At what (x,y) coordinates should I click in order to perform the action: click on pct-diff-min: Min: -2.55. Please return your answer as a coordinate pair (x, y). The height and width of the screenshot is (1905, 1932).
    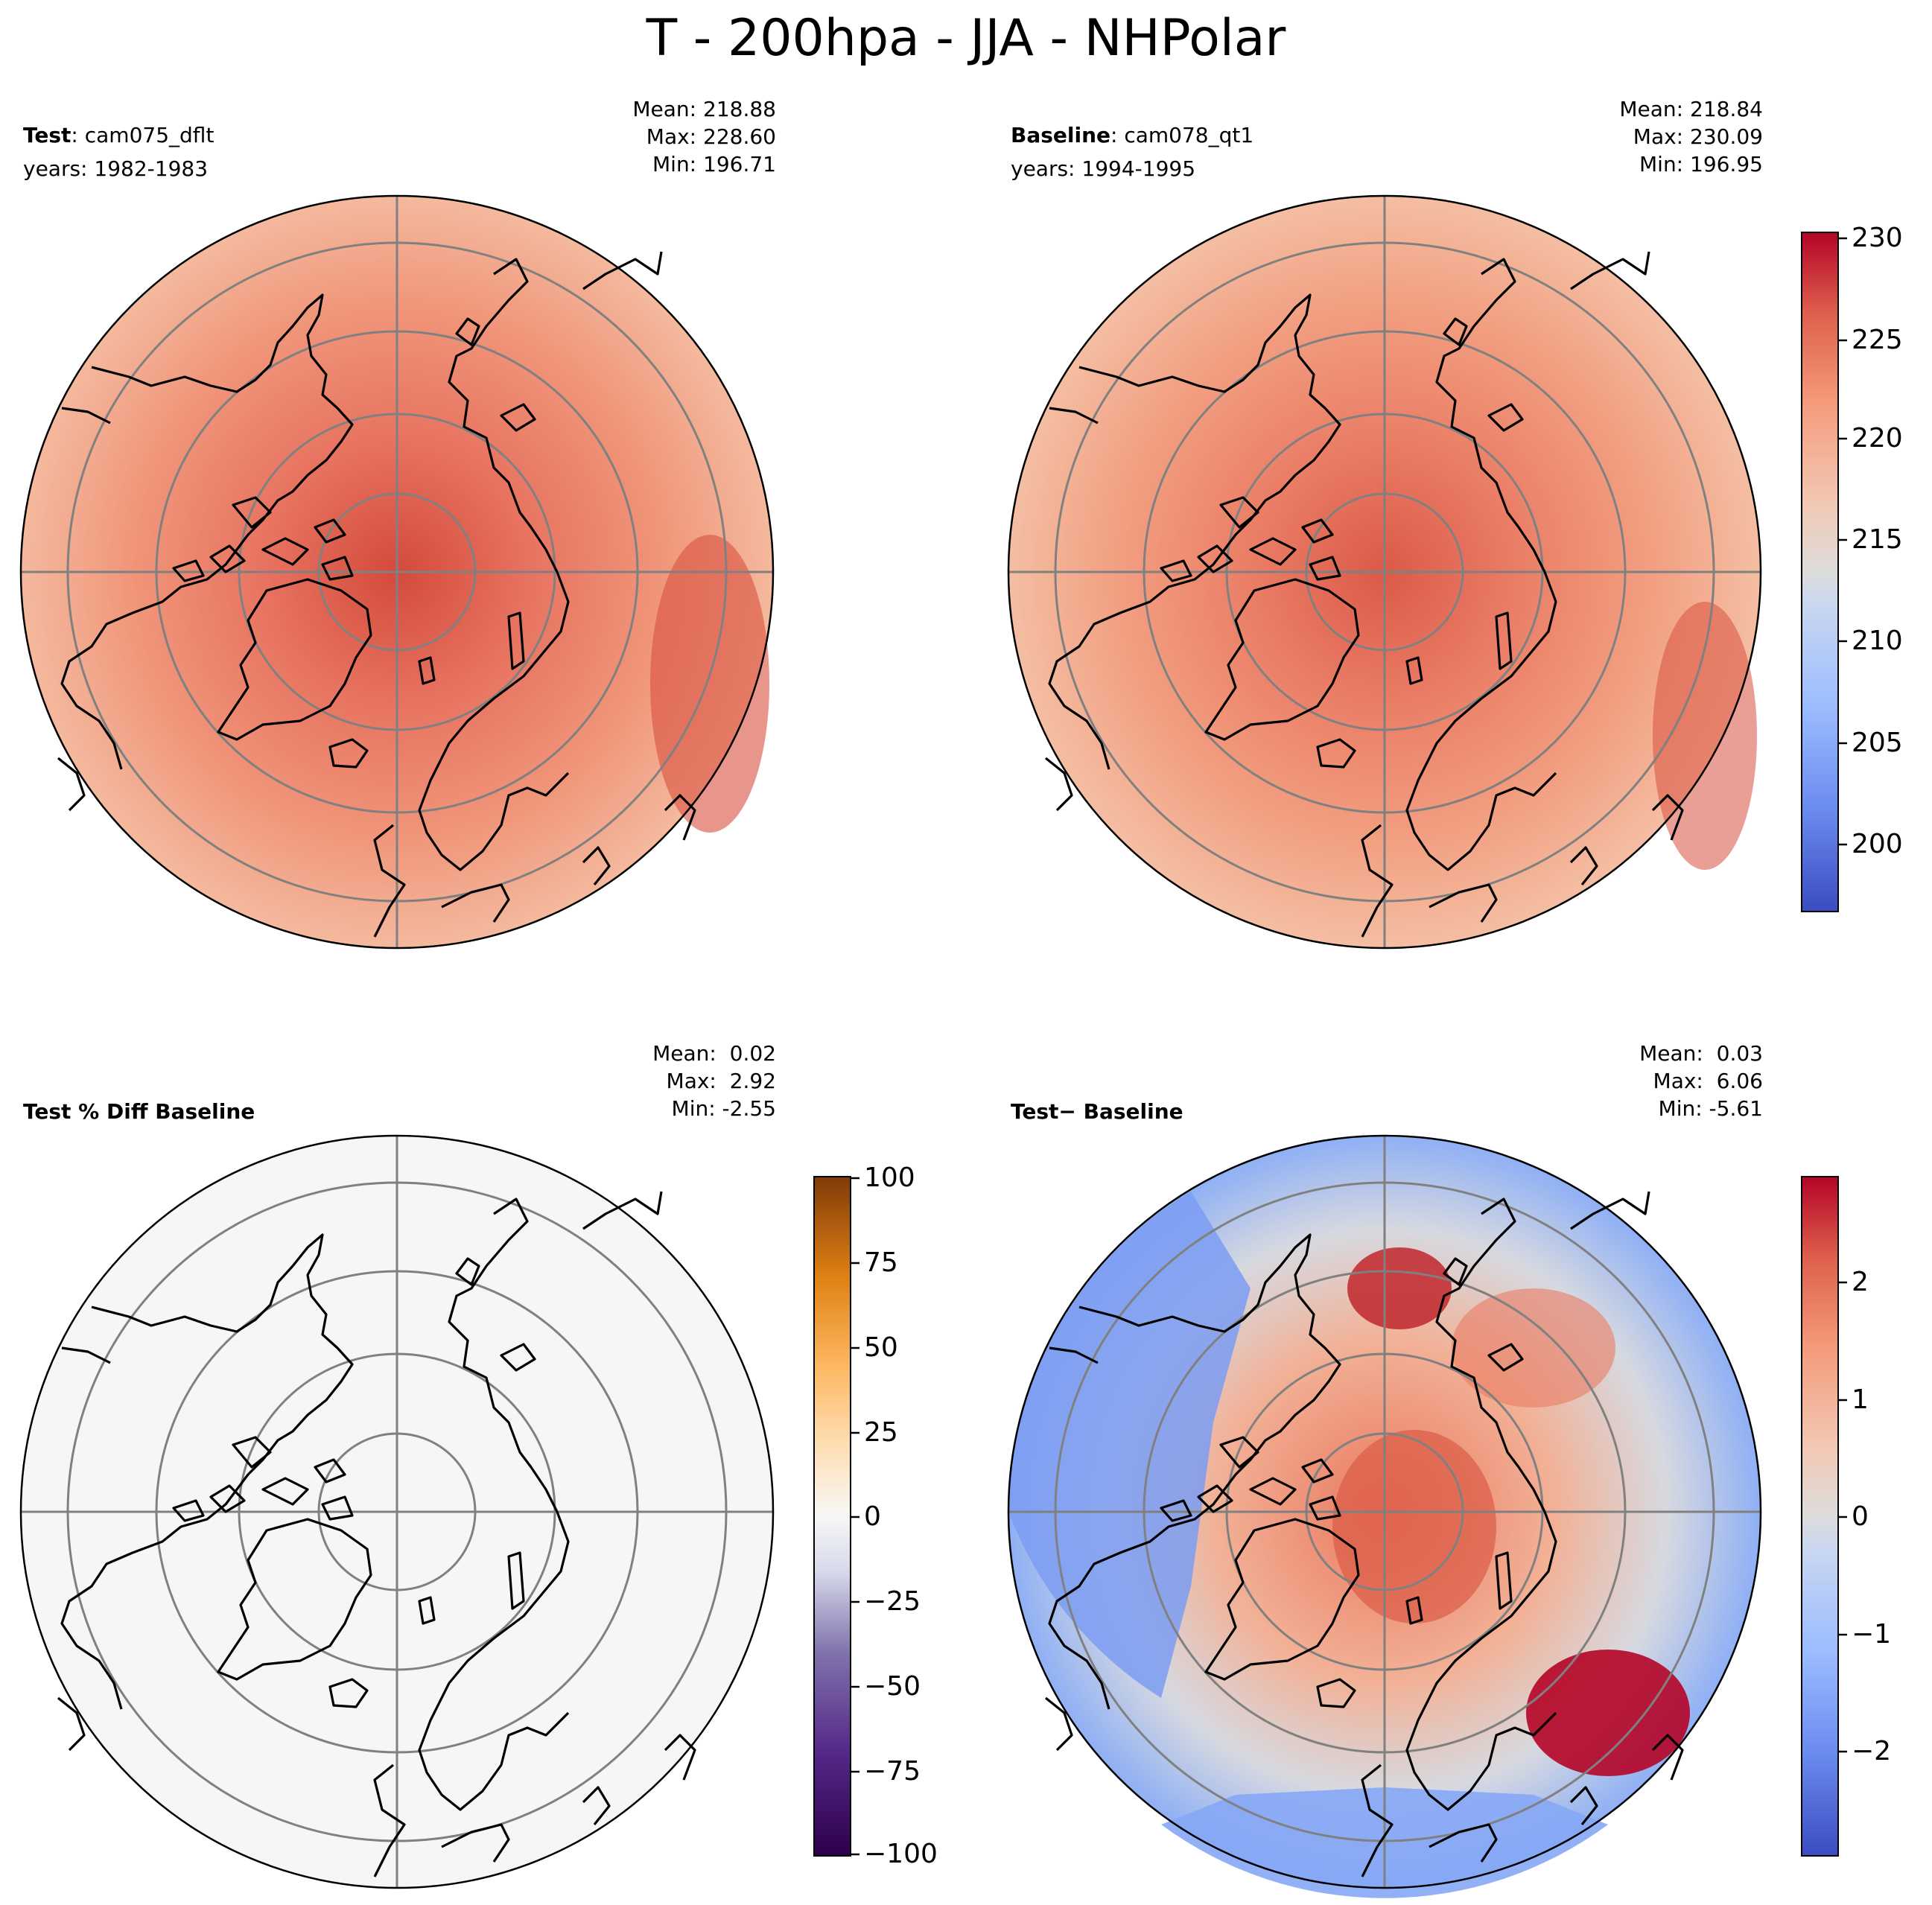
    Looking at the image, I should click on (723, 1108).